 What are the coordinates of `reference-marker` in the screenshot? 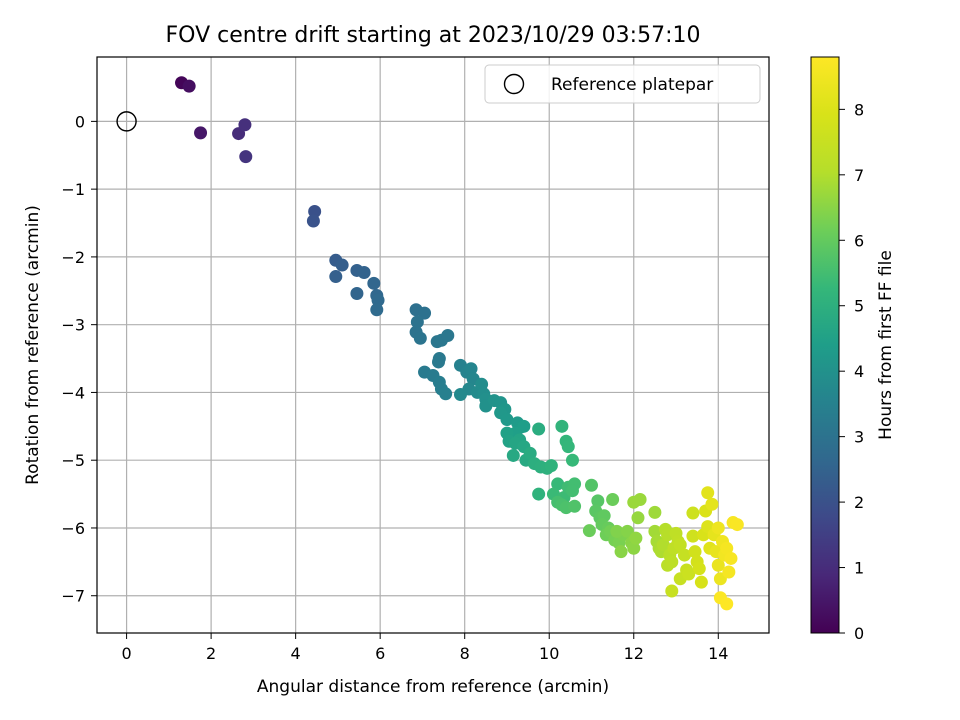 It's located at (126, 121).